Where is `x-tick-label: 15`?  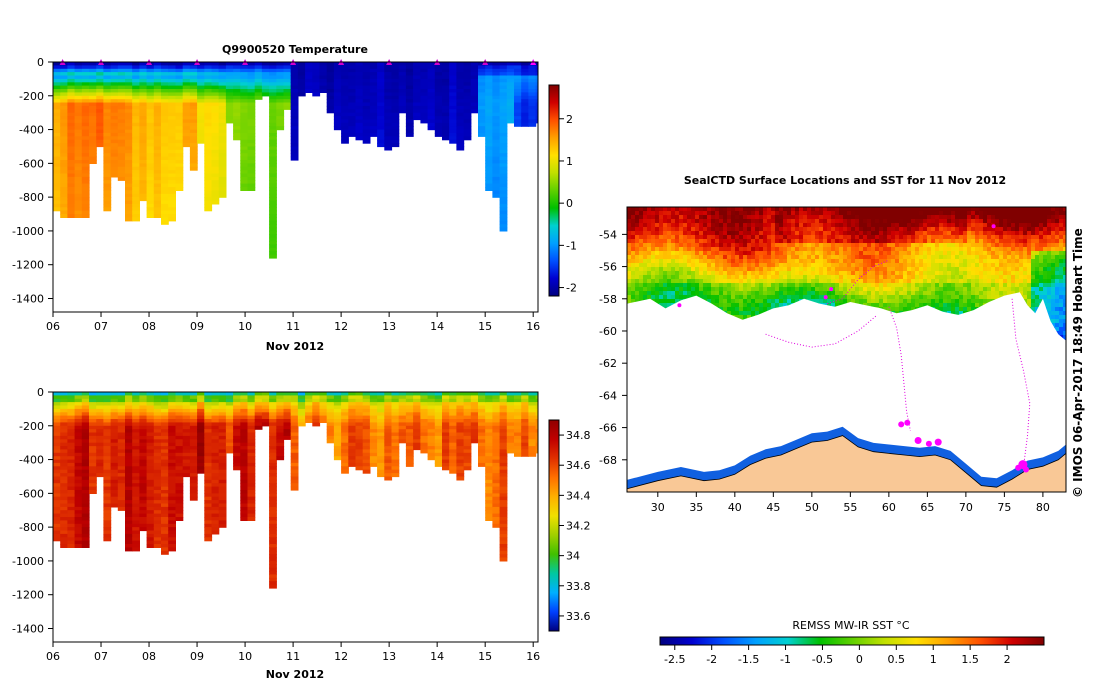 x-tick-label: 15 is located at coordinates (485, 656).